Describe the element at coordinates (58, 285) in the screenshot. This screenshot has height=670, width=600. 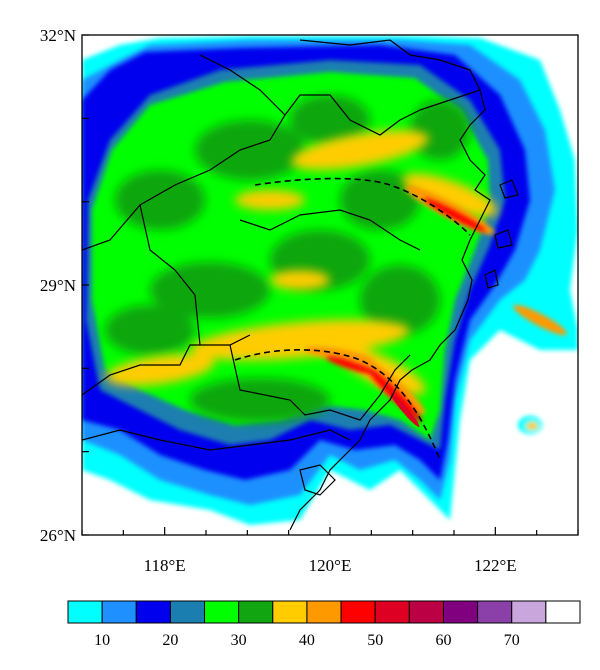
I see `lat-label: 29°N` at that location.